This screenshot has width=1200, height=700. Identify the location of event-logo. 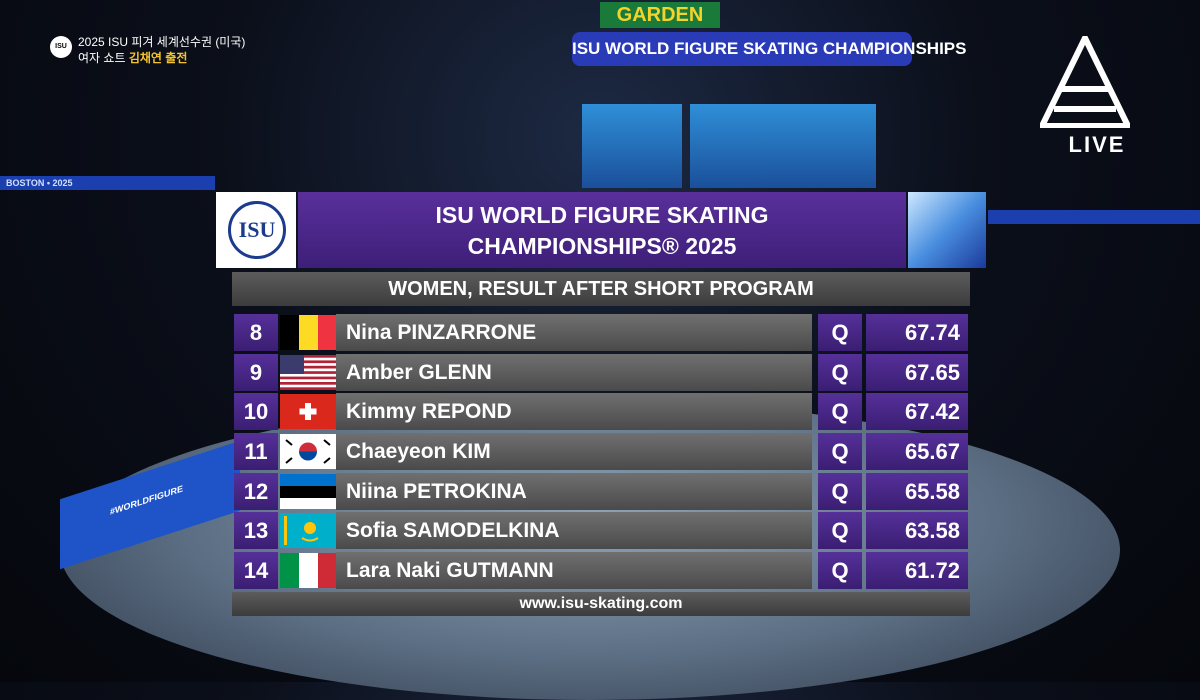
(947, 230).